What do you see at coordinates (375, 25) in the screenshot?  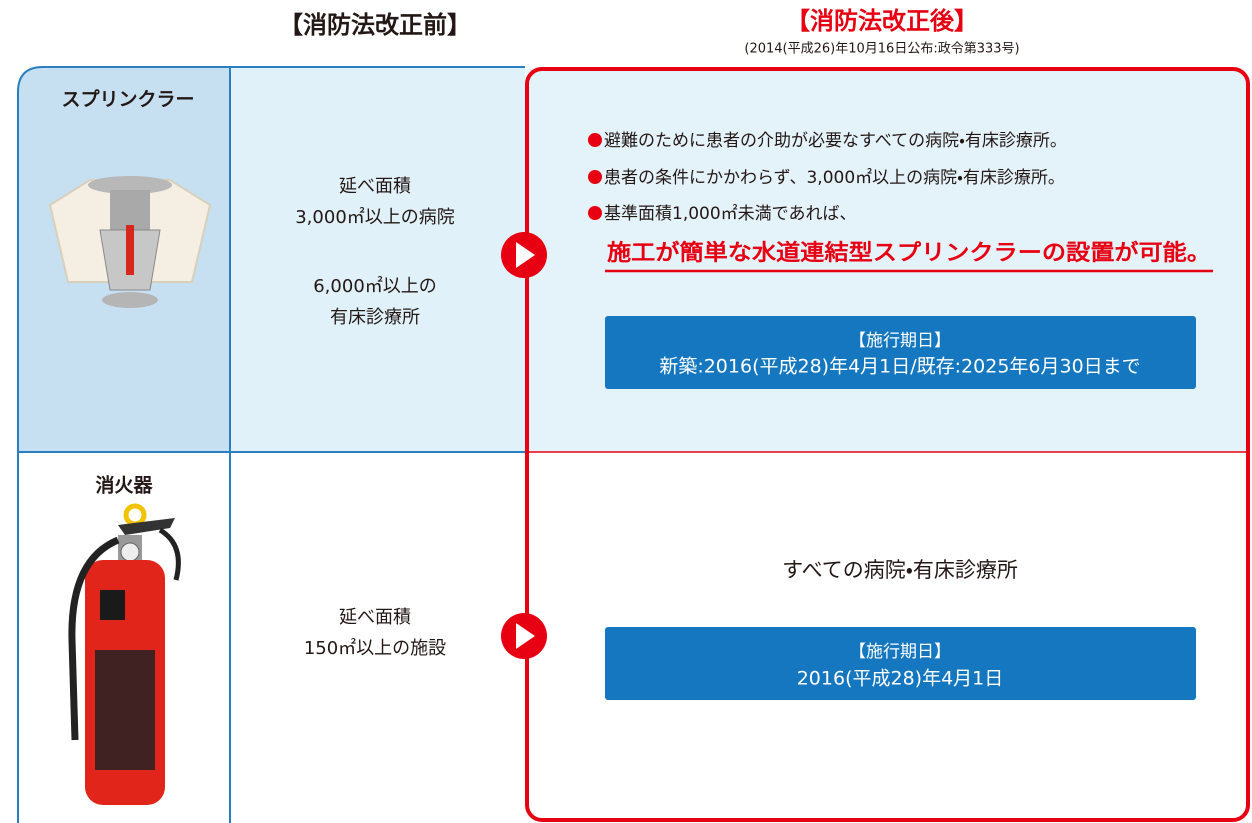 I see `header-before: 【消防法改正前】` at bounding box center [375, 25].